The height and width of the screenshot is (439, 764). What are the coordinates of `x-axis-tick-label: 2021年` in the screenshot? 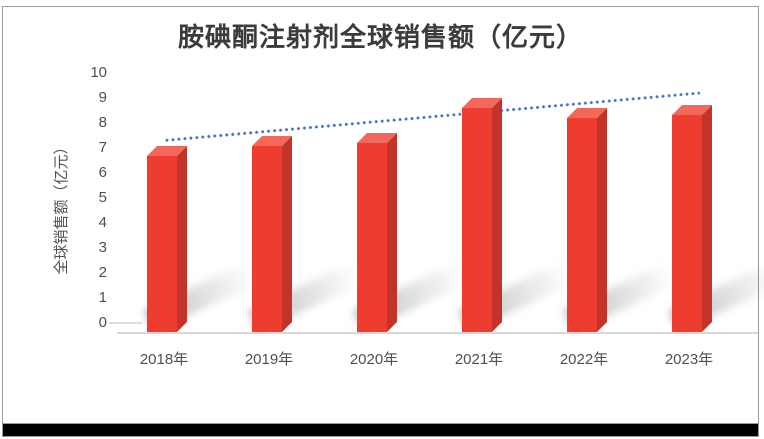 It's located at (479, 359).